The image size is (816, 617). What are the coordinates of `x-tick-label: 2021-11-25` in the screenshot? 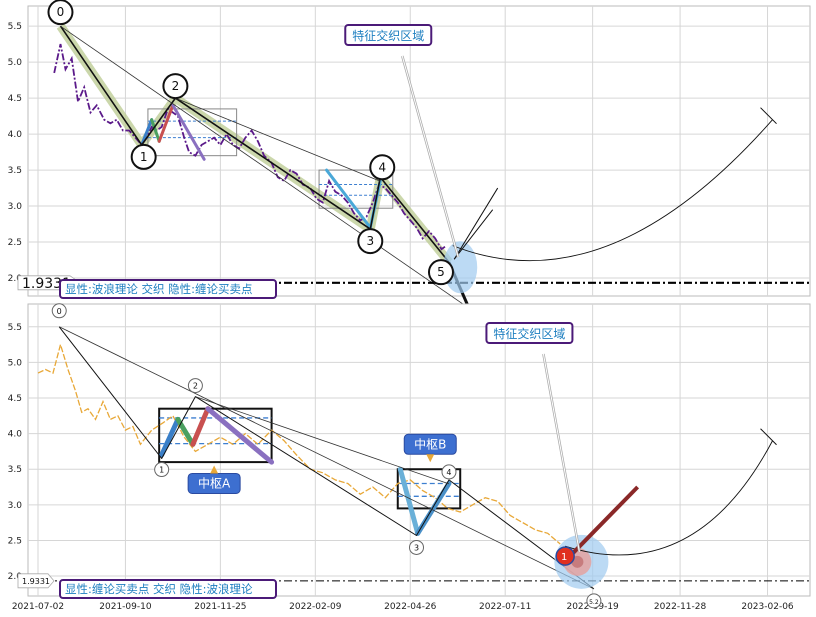 It's located at (220, 607).